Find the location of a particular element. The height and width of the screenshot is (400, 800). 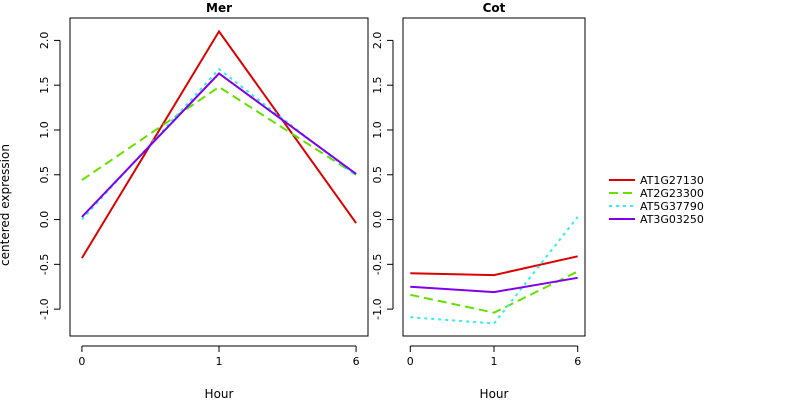

legend-item: AT1G27130 is located at coordinates (656, 180).